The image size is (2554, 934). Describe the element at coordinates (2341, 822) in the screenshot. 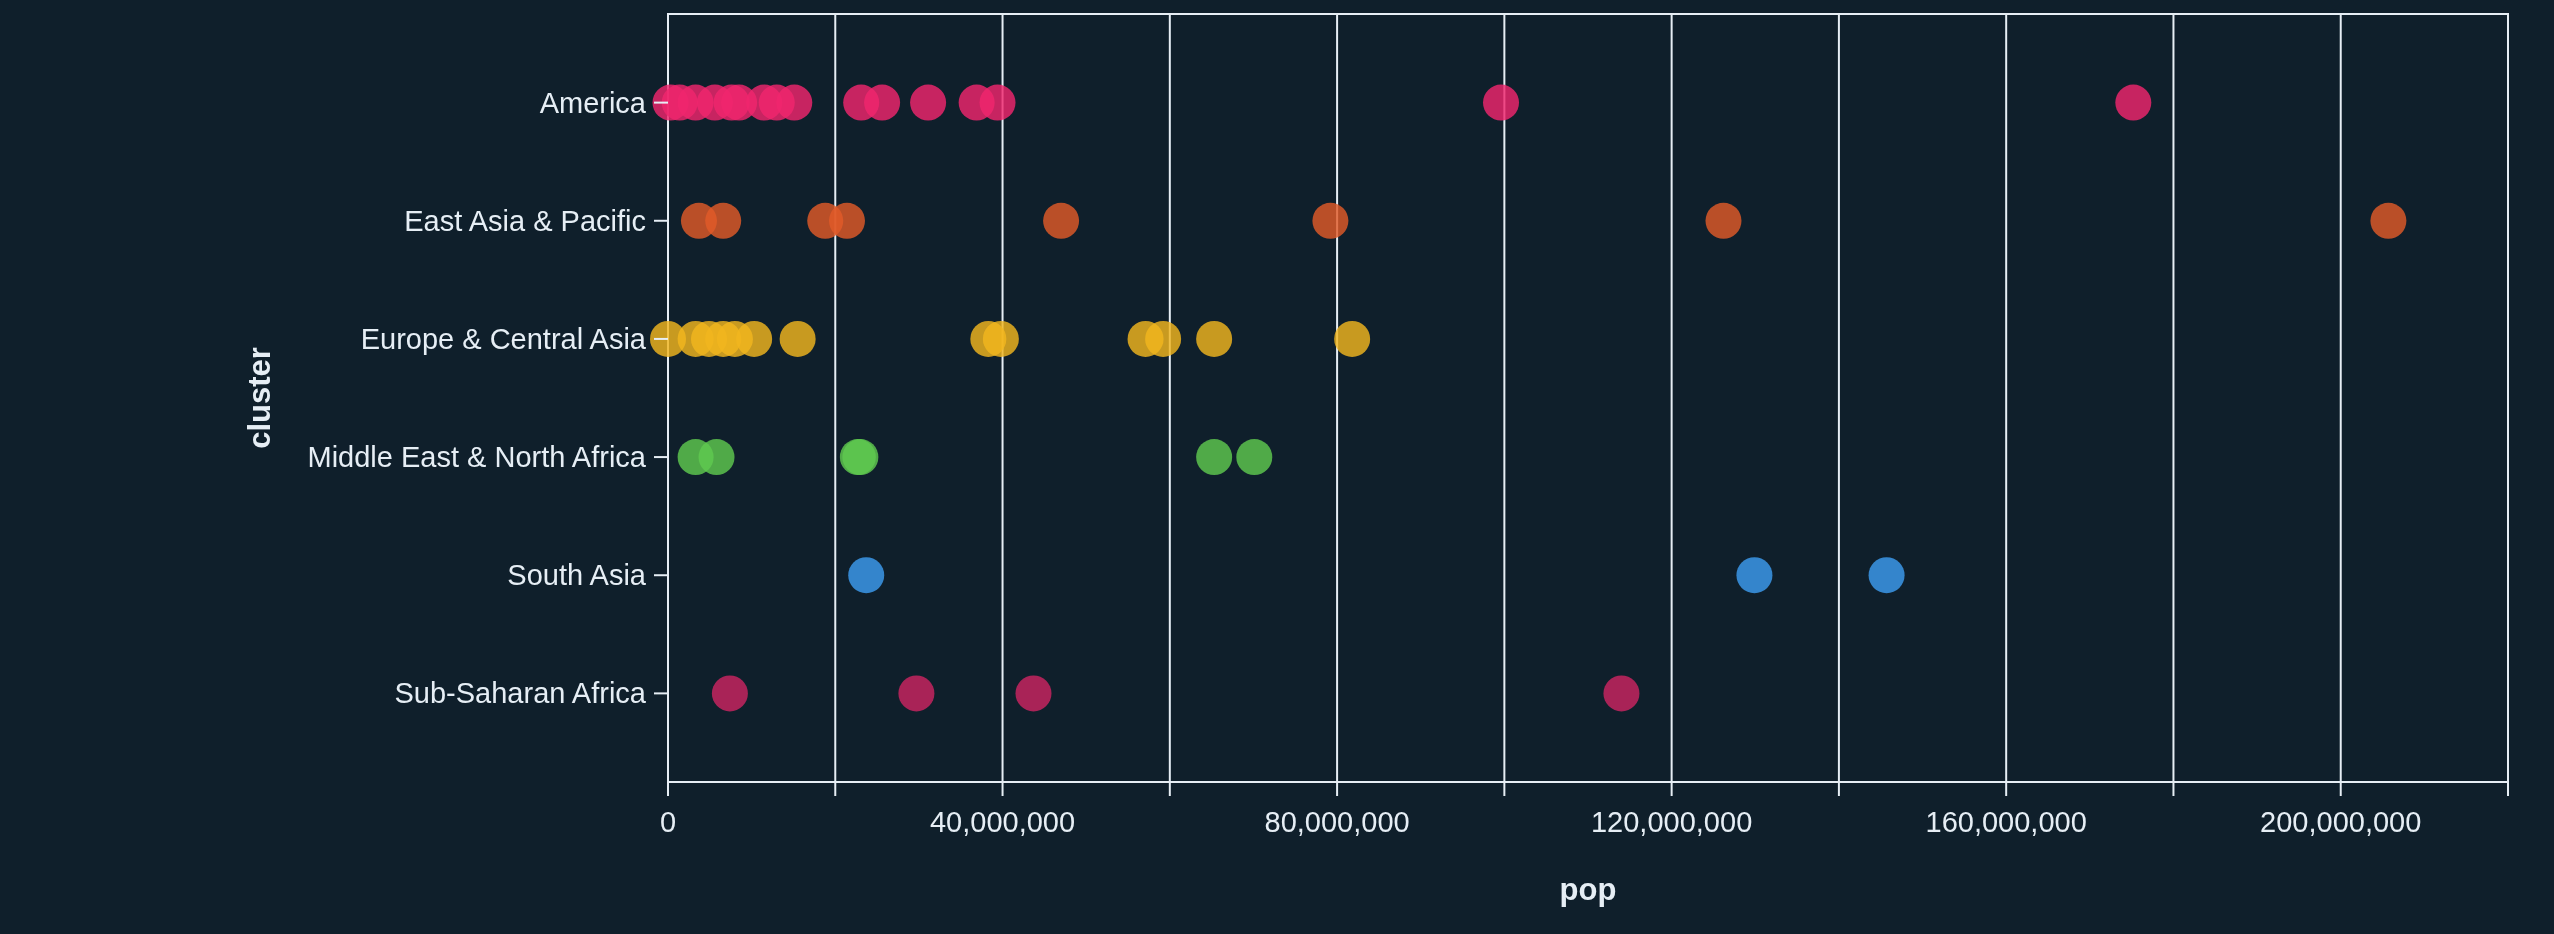

I see `x-tick-label: 200,000,000` at that location.